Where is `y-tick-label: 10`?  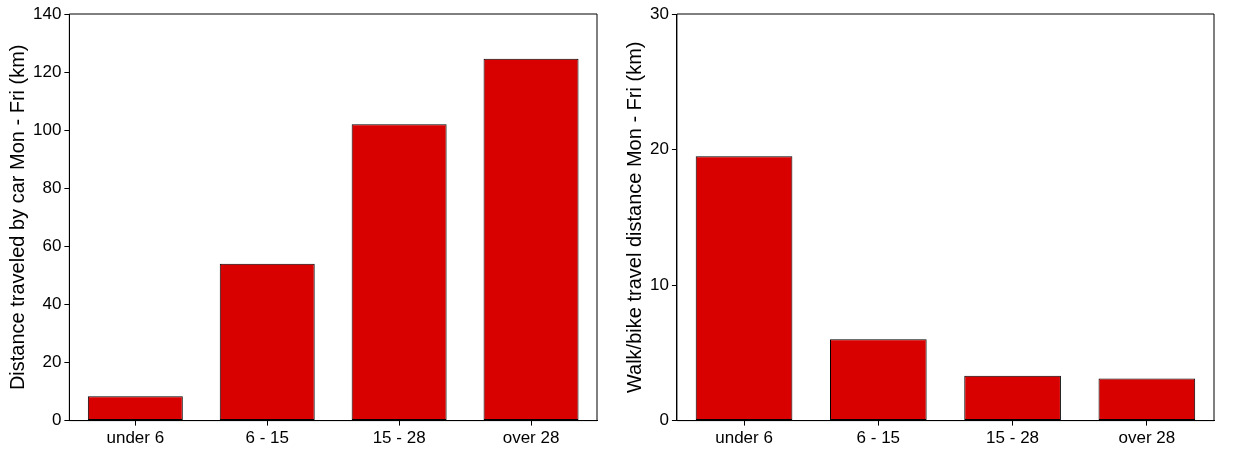
y-tick-label: 10 is located at coordinates (659, 284).